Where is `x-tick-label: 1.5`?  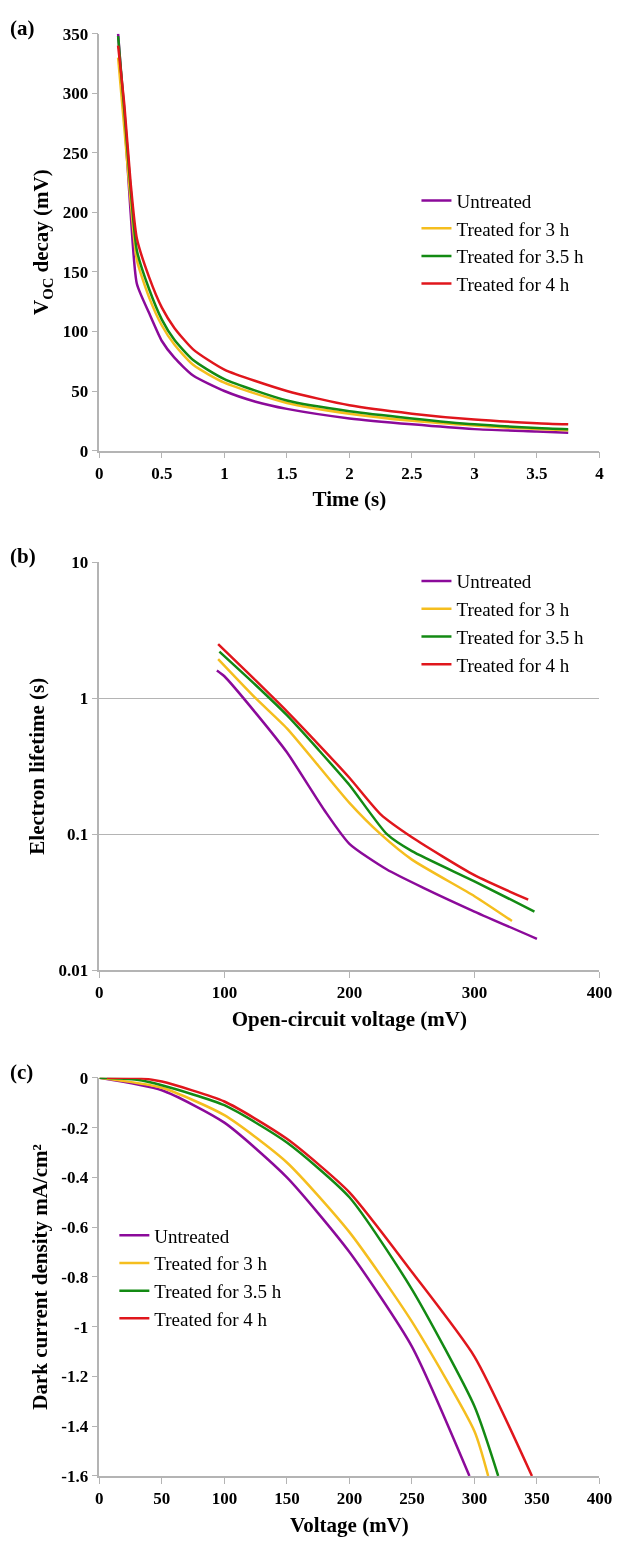 x-tick-label: 1.5 is located at coordinates (287, 473).